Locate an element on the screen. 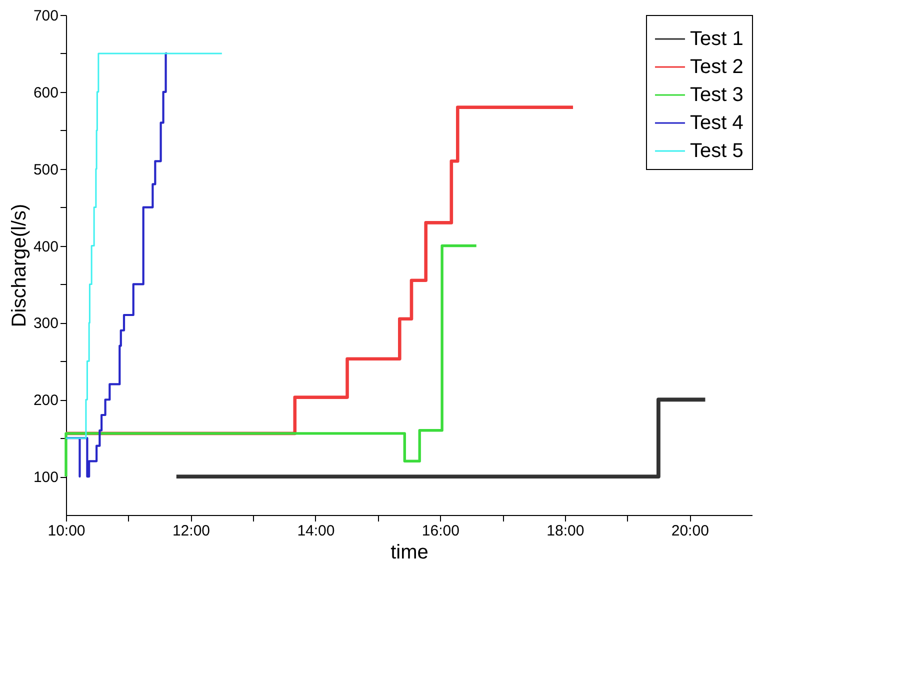 The width and height of the screenshot is (905, 681). legend-label: Test 1 is located at coordinates (717, 39).